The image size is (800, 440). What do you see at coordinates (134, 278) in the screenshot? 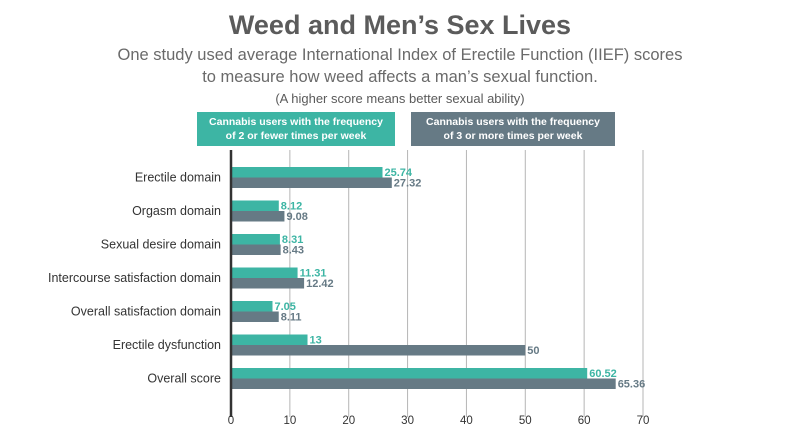
I see `category-label: Intercourse satisfaction domain` at bounding box center [134, 278].